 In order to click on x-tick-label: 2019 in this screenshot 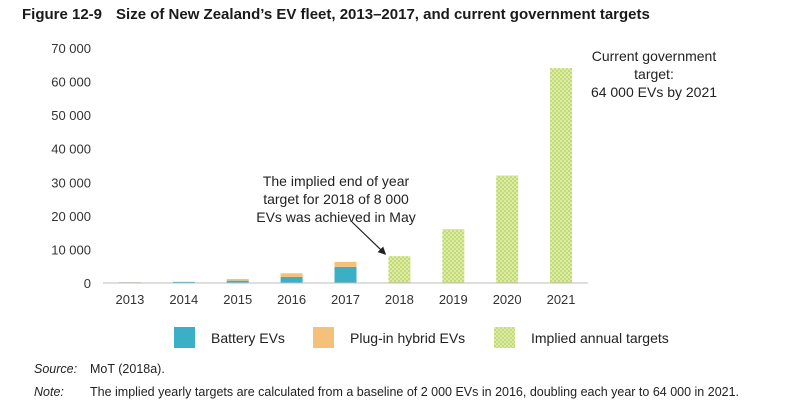, I will do `click(453, 299)`.